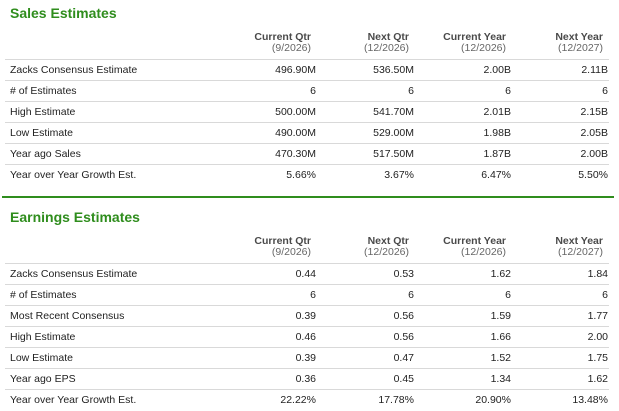 This screenshot has width=619, height=411. I want to click on section-divider, so click(308, 197).